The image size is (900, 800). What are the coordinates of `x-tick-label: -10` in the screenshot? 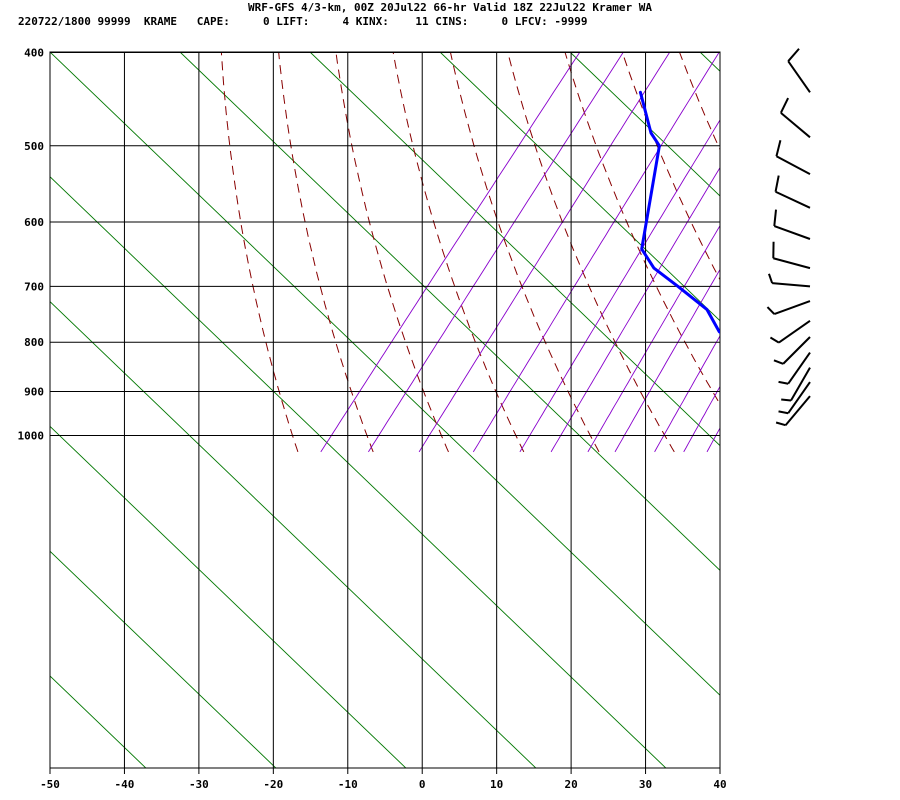 It's located at (348, 784).